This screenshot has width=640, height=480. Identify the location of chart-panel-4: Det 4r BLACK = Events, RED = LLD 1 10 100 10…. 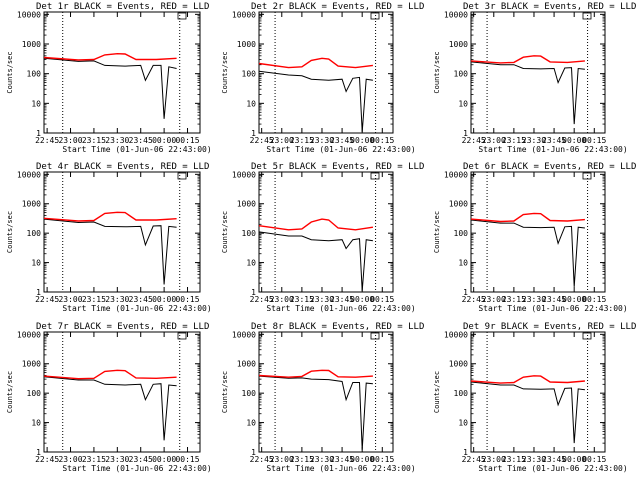
(109, 237).